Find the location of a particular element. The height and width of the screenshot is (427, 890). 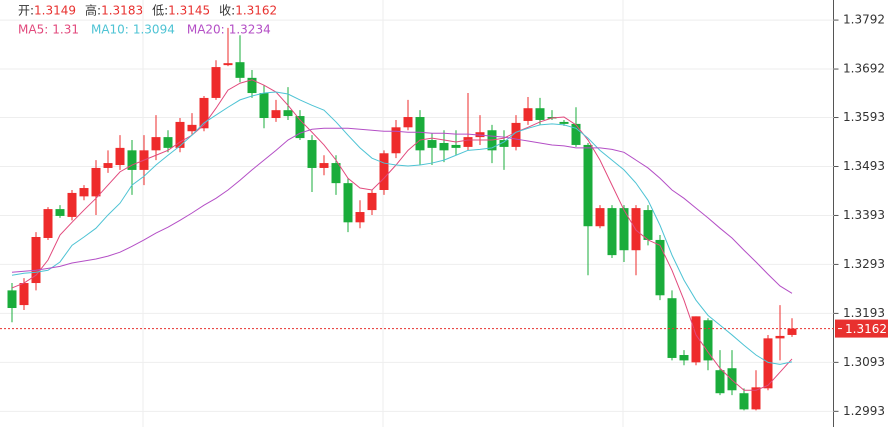

header-value: 1.3183 is located at coordinates (122, 11).